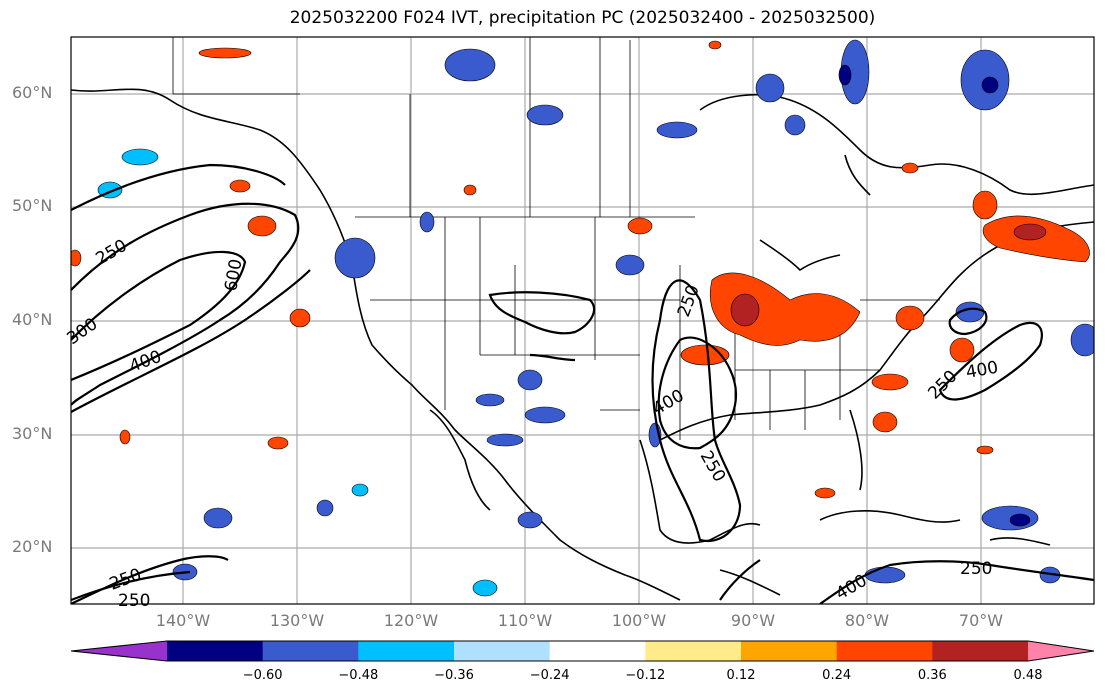  Describe the element at coordinates (741, 675) in the screenshot. I see `colorbar-tick-label: 0.12` at that location.